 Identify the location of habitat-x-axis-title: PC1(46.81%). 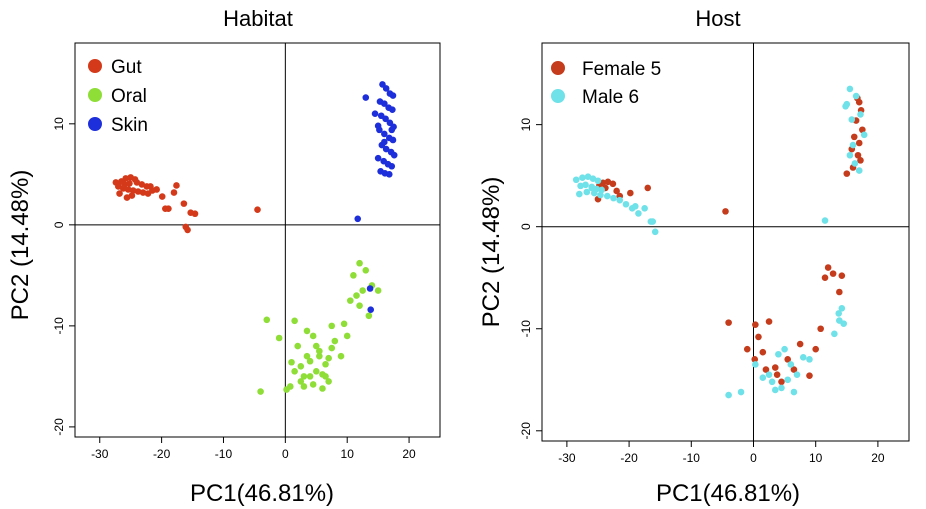
(262, 493).